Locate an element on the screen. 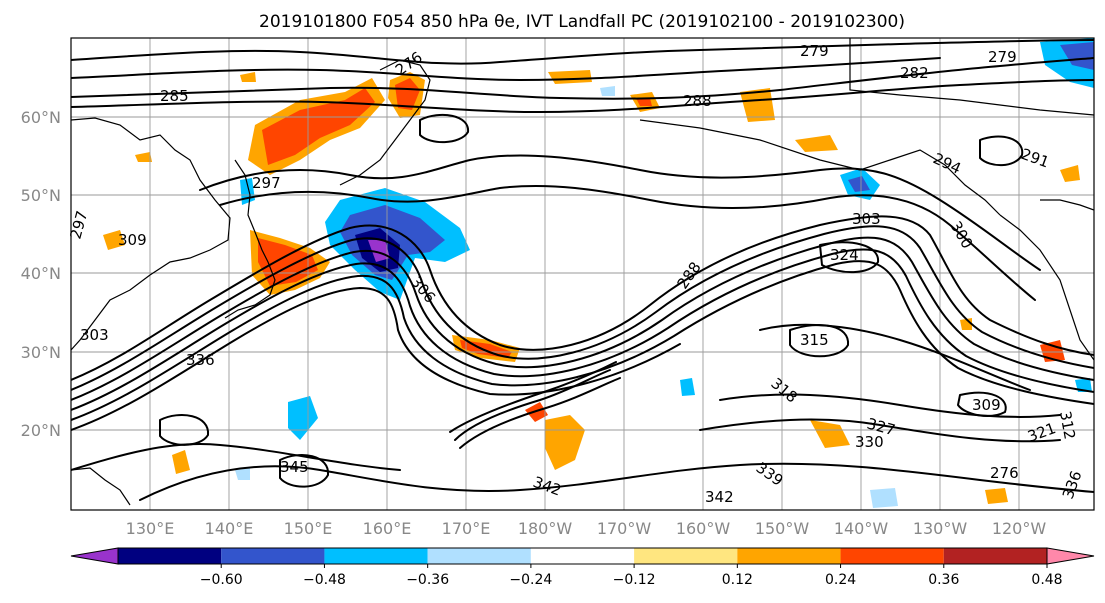 The height and width of the screenshot is (603, 1105). lon-tick-label: 150°W is located at coordinates (782, 528).